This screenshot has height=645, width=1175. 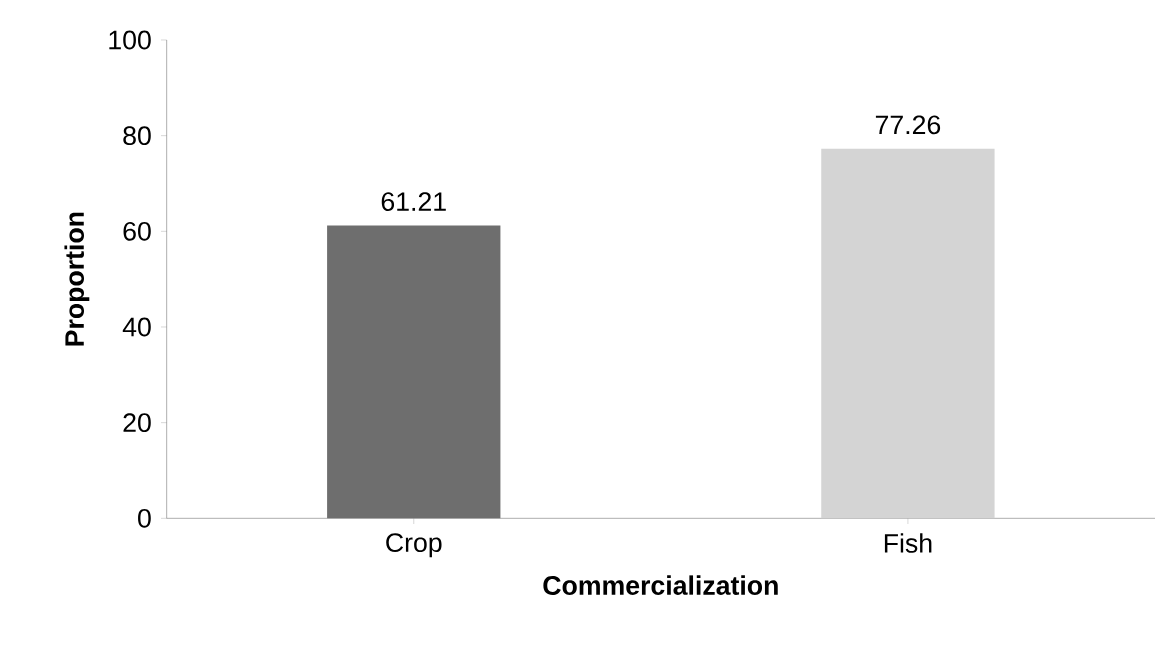 I want to click on y-axis-title: Proportion, so click(x=77, y=279).